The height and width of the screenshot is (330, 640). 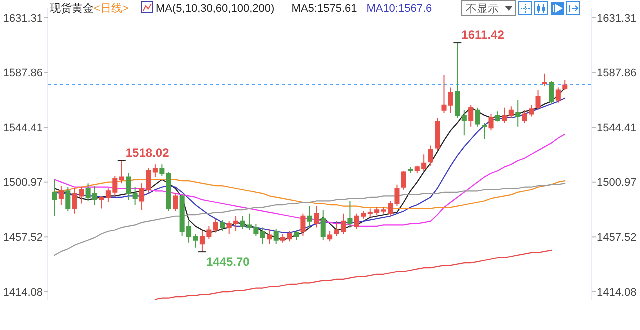 What do you see at coordinates (617, 238) in the screenshot?
I see `y2-tick-label: 1457.52` at bounding box center [617, 238].